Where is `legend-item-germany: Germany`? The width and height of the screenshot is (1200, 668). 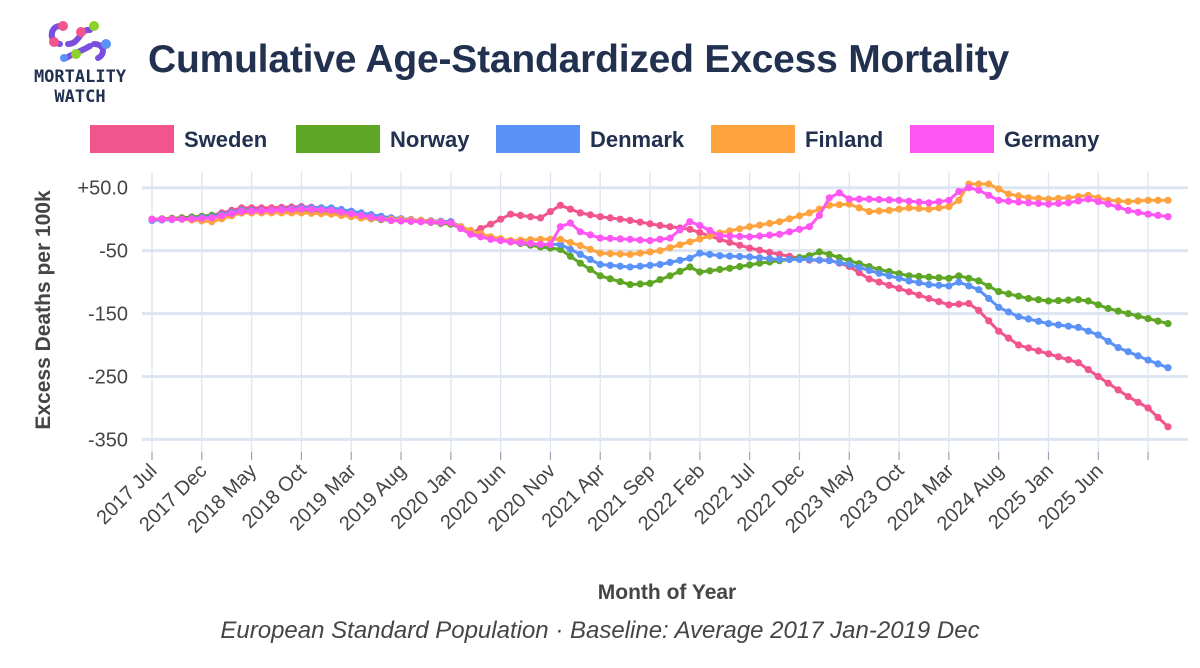 legend-item-germany: Germany is located at coordinates (1005, 139).